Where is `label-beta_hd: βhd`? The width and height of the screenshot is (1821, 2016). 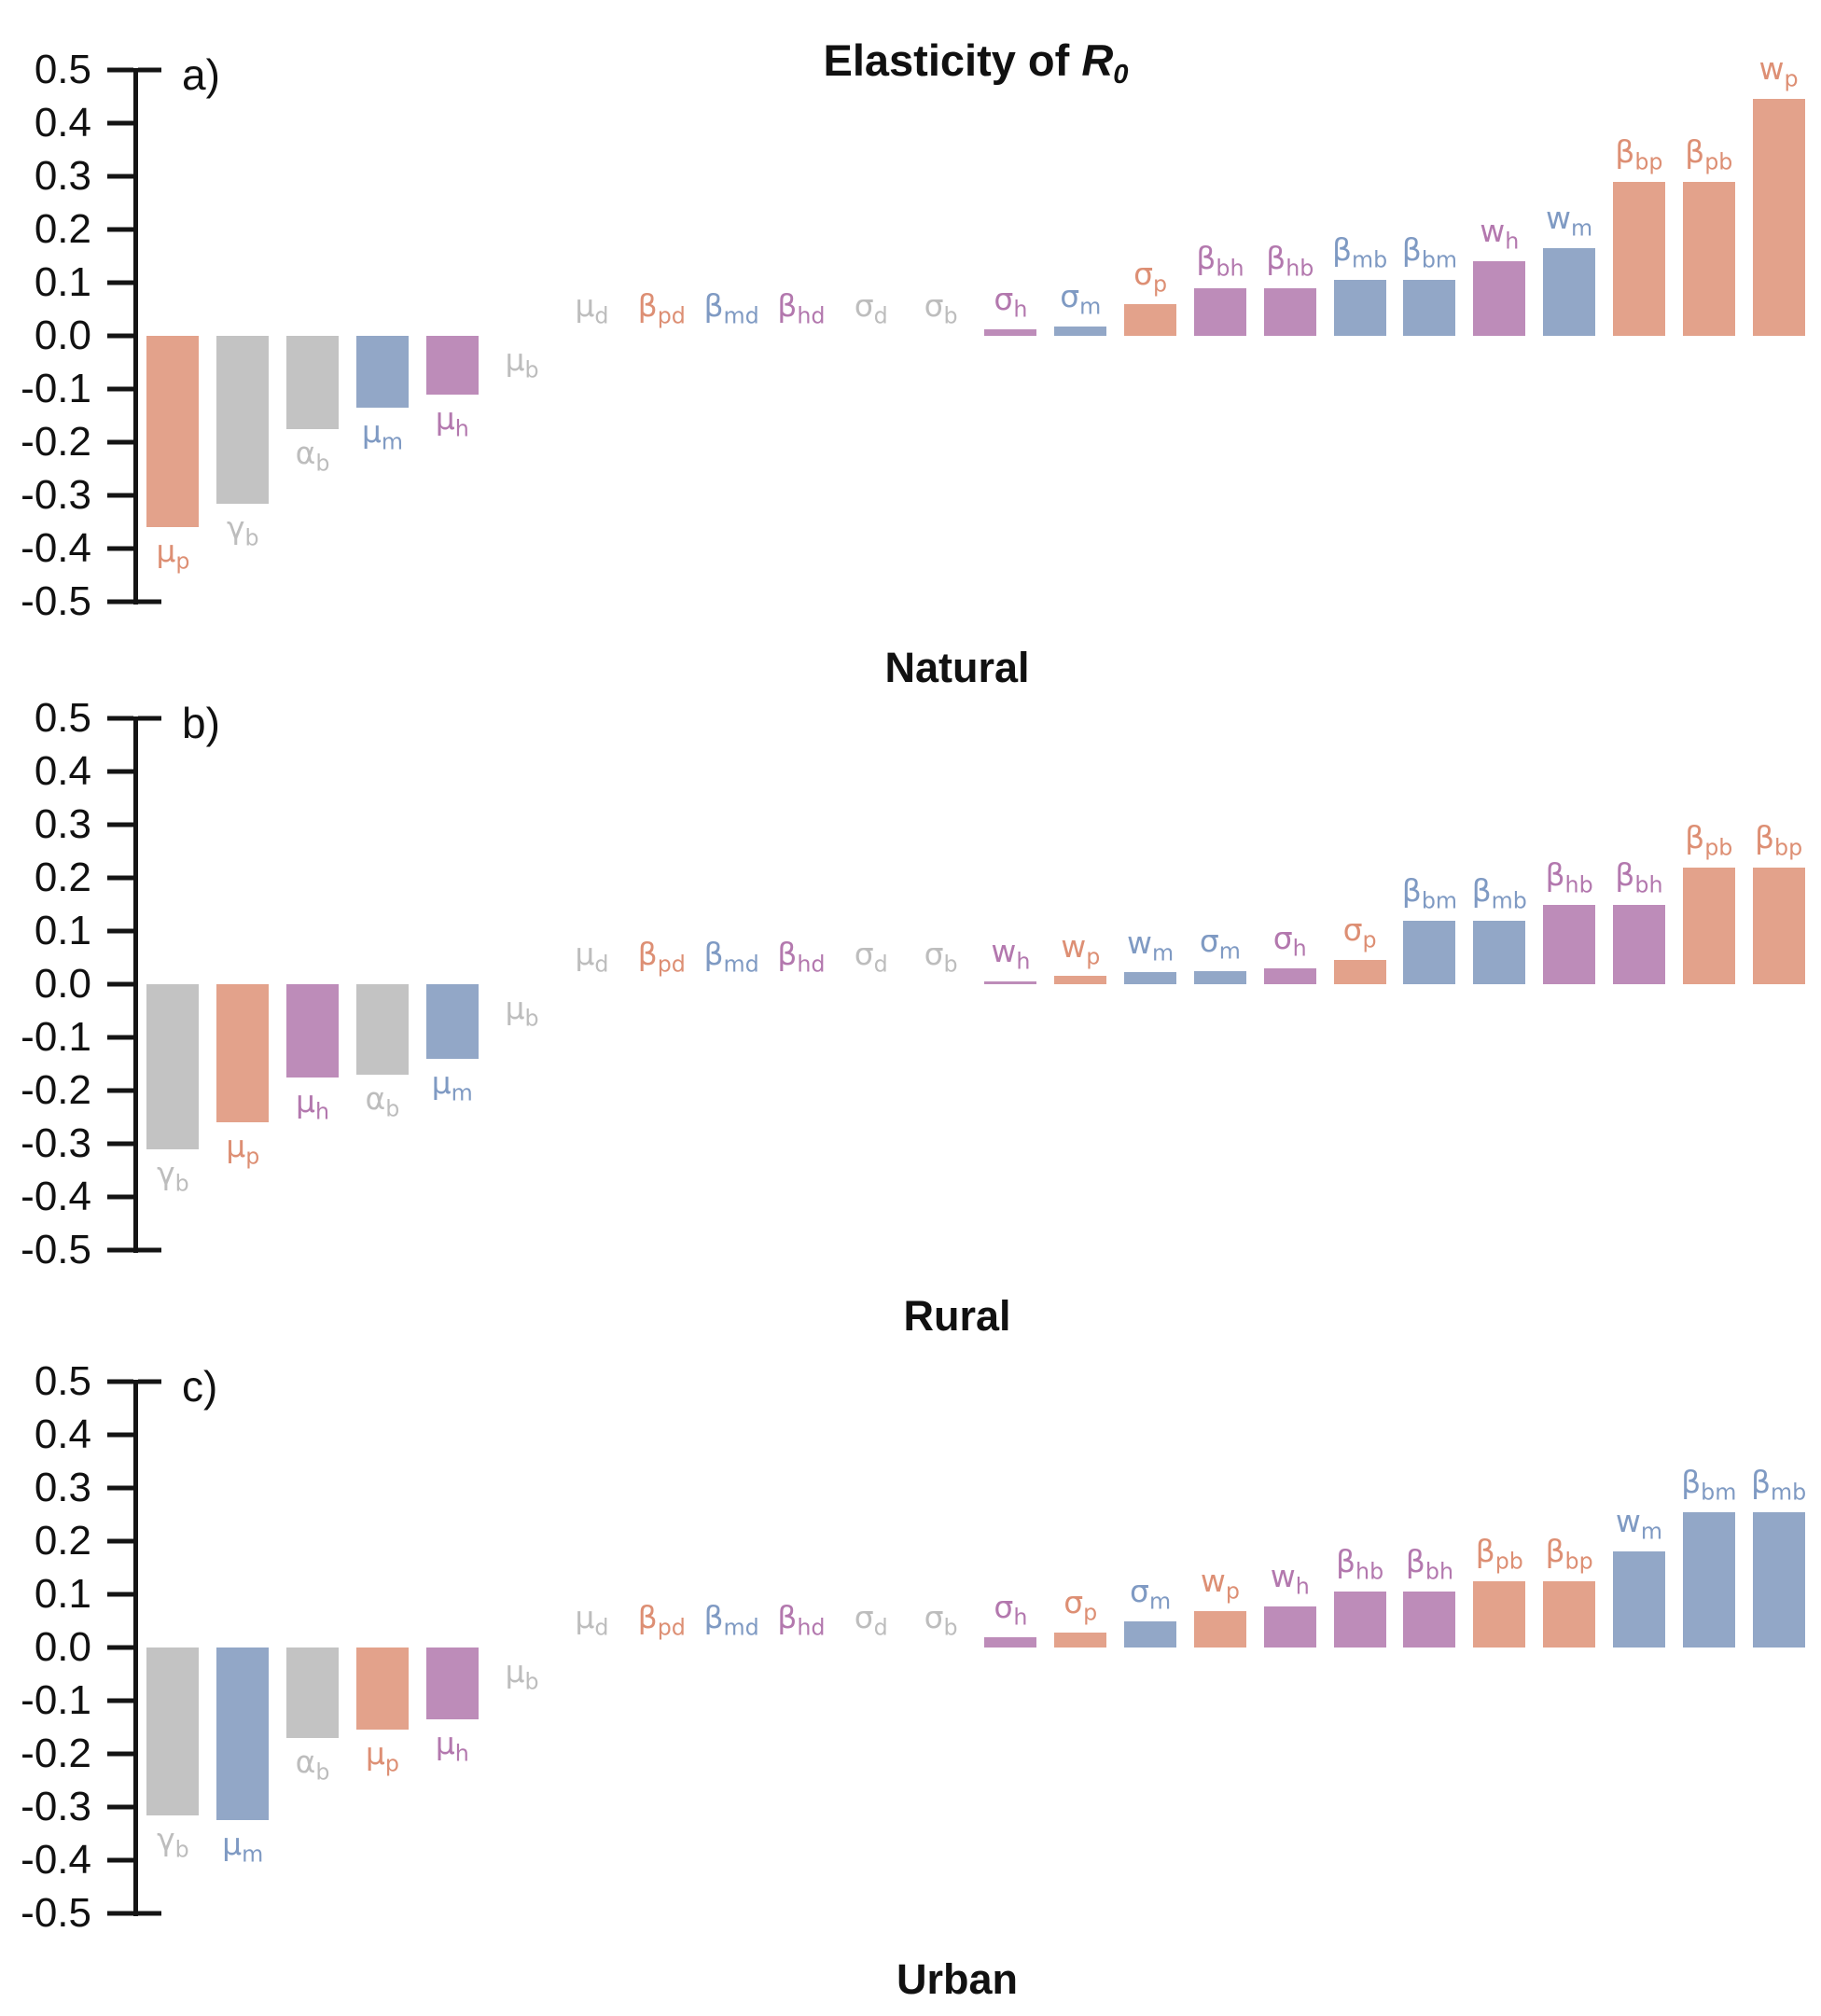
label-beta_hd: βhd is located at coordinates (802, 1620).